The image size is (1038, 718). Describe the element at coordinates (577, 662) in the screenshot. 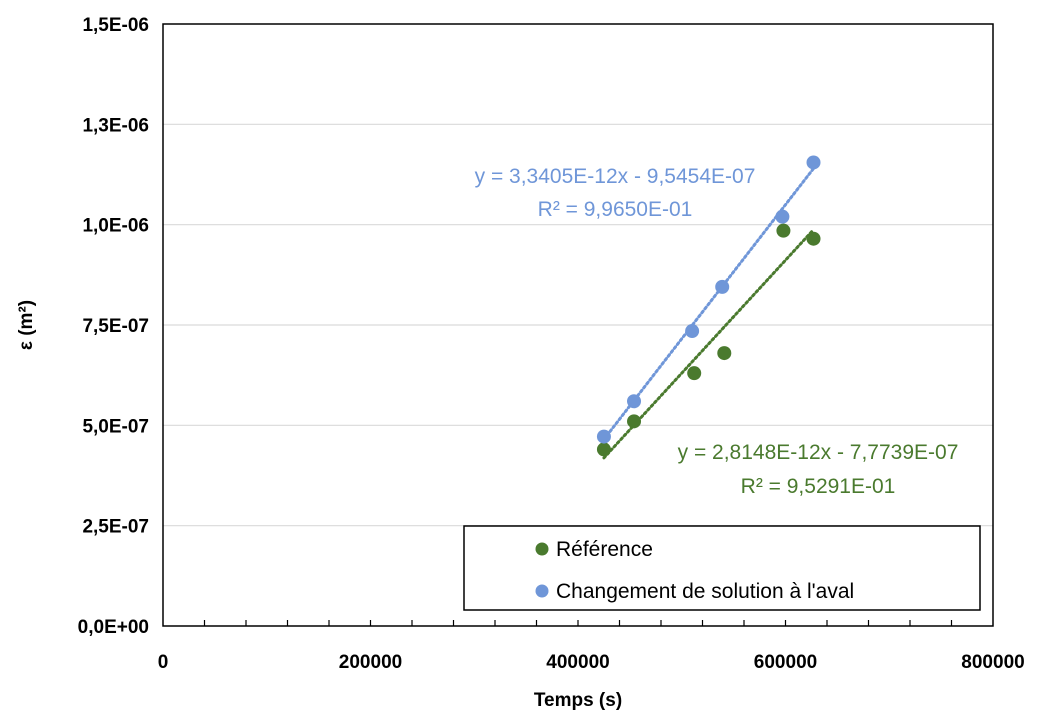

I see `x-tick-label: 400000` at that location.